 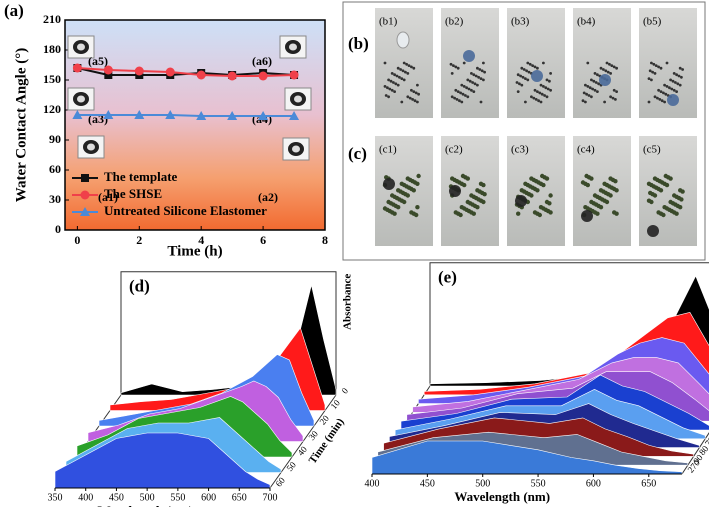 I want to click on annotation: (a1), so click(x=108, y=197).